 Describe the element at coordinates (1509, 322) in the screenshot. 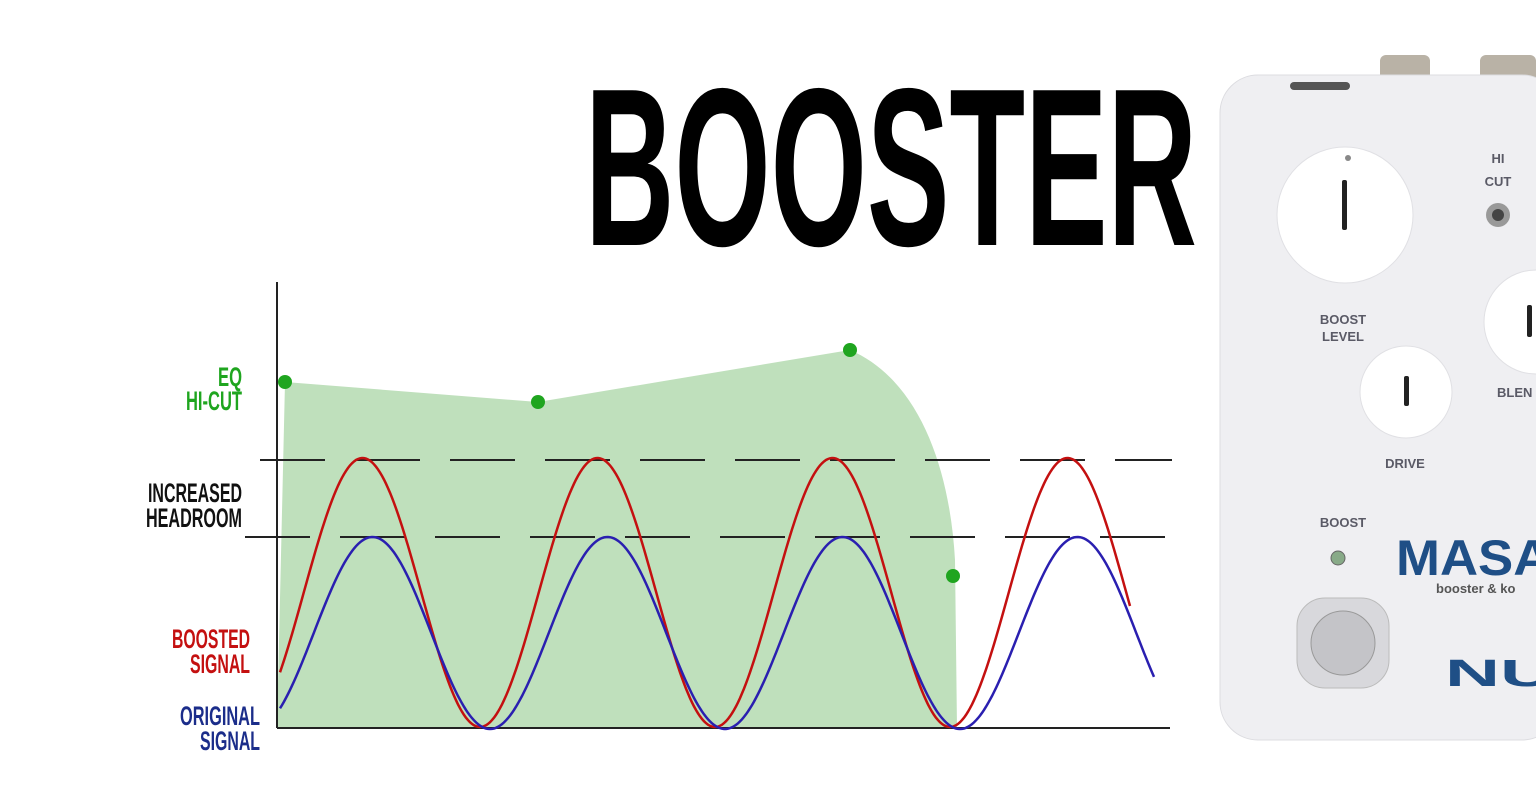

I see `knob` at that location.